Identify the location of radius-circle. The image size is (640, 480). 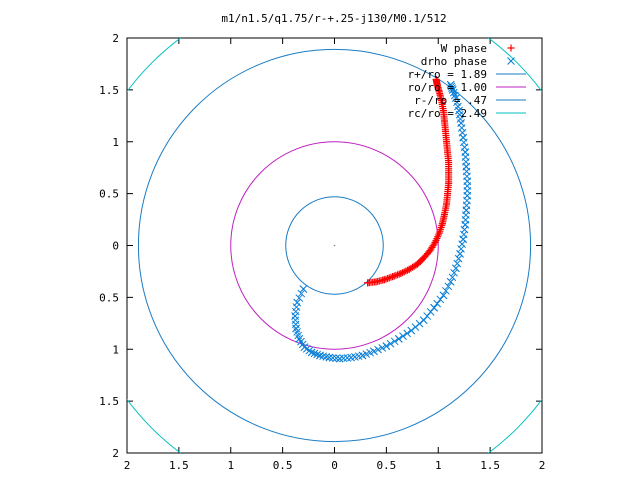
(334, 245).